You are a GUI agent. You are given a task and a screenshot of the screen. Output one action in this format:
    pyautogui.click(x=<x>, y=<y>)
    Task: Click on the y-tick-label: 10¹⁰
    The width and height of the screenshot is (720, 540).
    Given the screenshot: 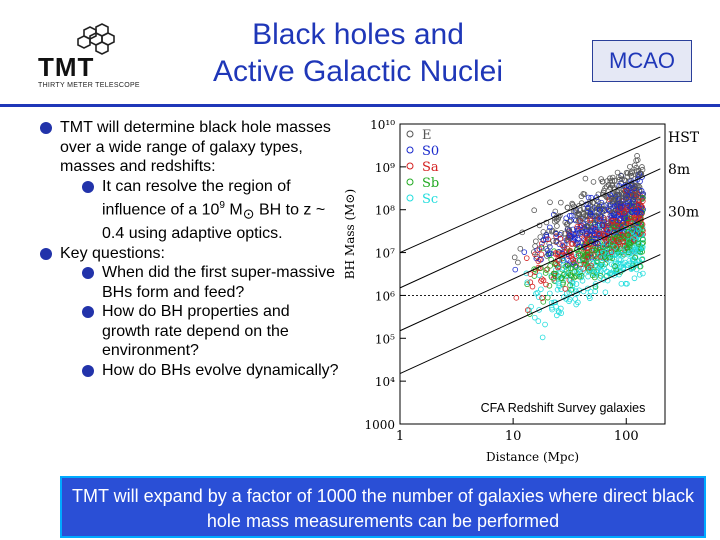 What is the action you would take?
    pyautogui.click(x=382, y=125)
    